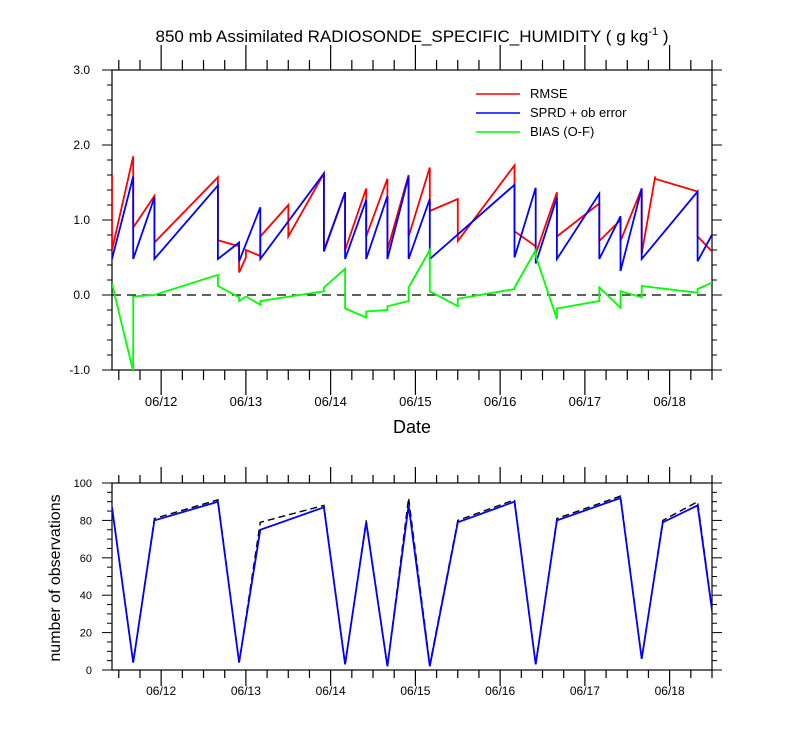  I want to click on bottom-y-tick-label: 20, so click(86, 634).